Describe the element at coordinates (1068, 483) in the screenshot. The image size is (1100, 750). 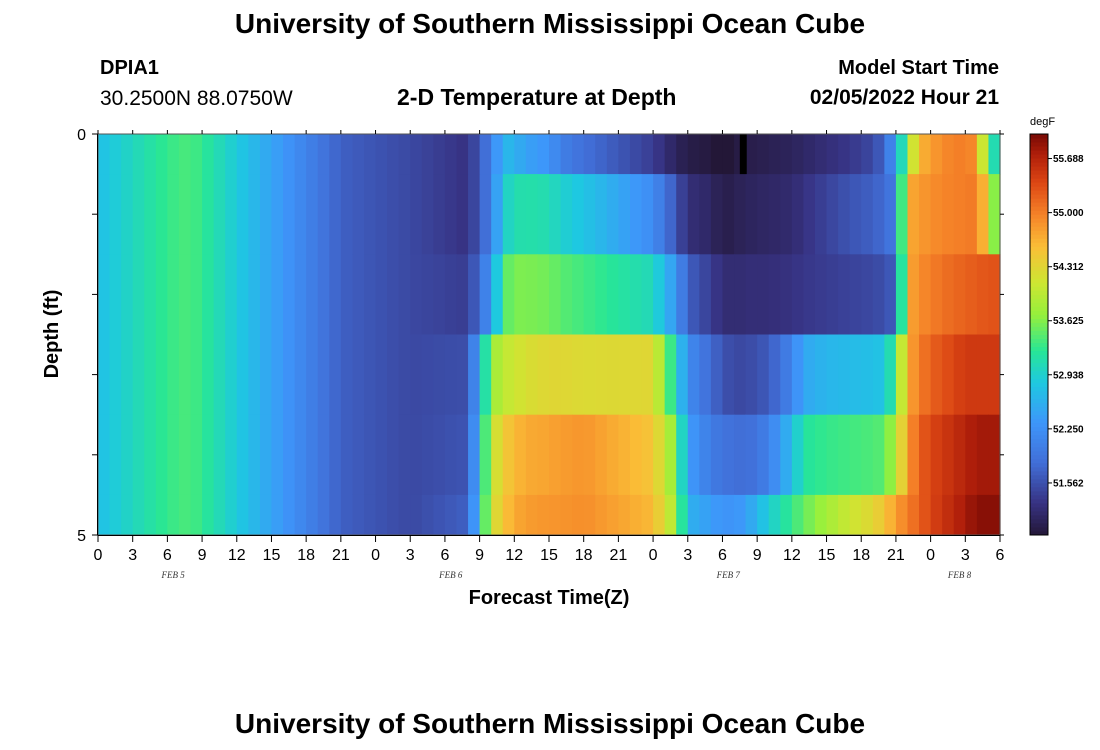
I see `colorbar-tick-label: 51.562` at that location.